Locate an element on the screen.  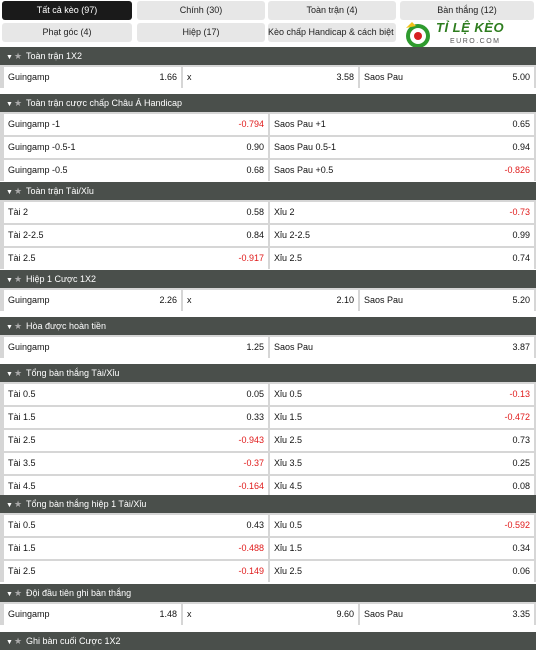
odds-row: Tài 1.5 -0.488 Xỉu 1.5 0.34 is located at coordinates (268, 548).